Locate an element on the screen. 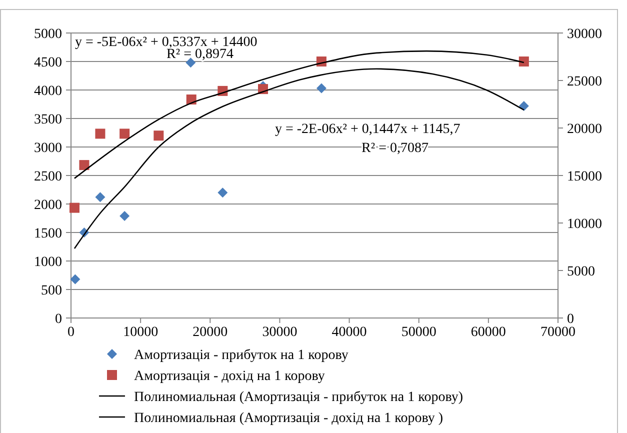  y-tick-label: 5000 is located at coordinates (48, 34).